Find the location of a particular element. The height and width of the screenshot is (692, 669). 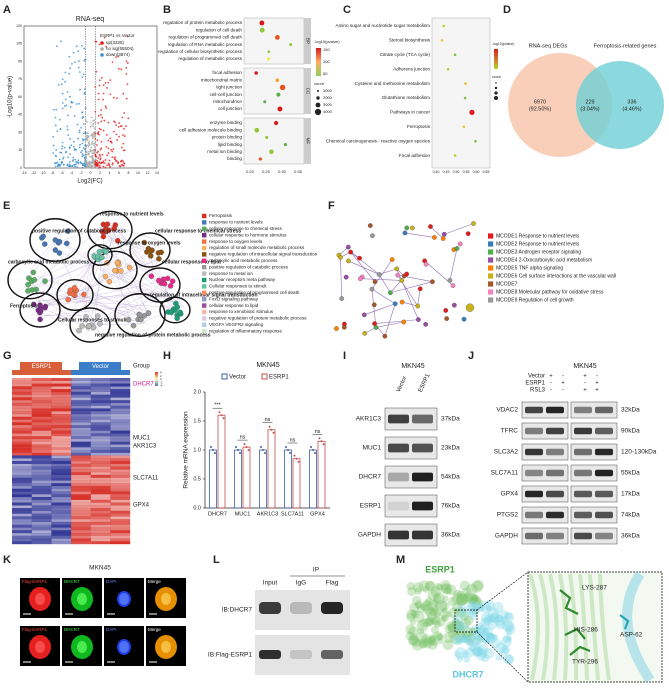

term-label: cell junction is located at coordinates (230, 108).